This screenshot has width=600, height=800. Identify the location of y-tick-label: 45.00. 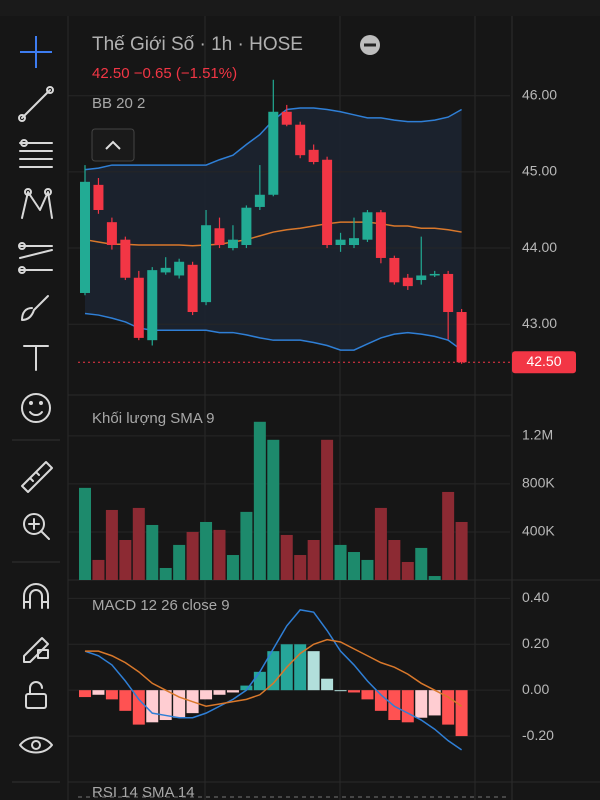
(539, 171).